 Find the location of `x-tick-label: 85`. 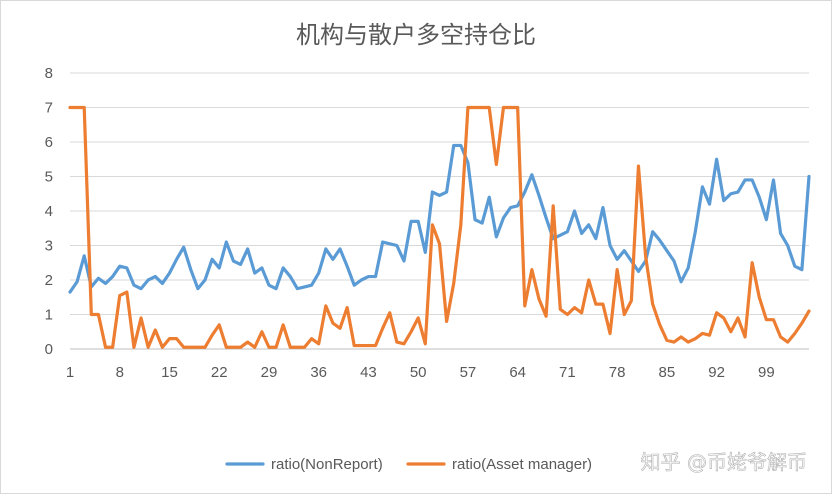

x-tick-label: 85 is located at coordinates (667, 372).